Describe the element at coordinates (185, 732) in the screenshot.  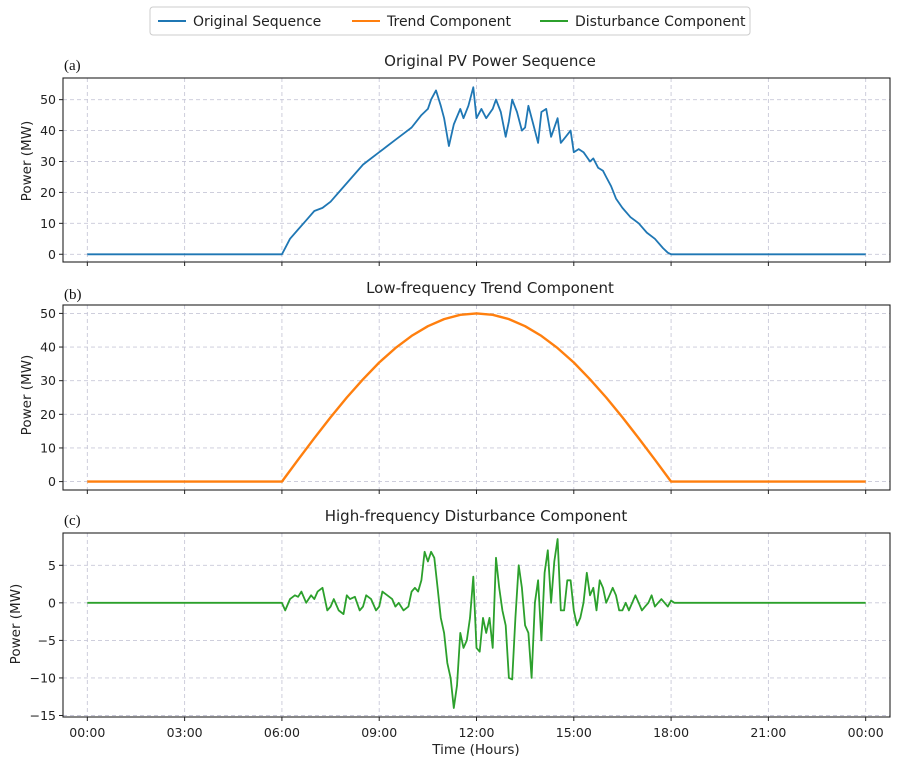
I see `x-tick-label: 03:00` at that location.